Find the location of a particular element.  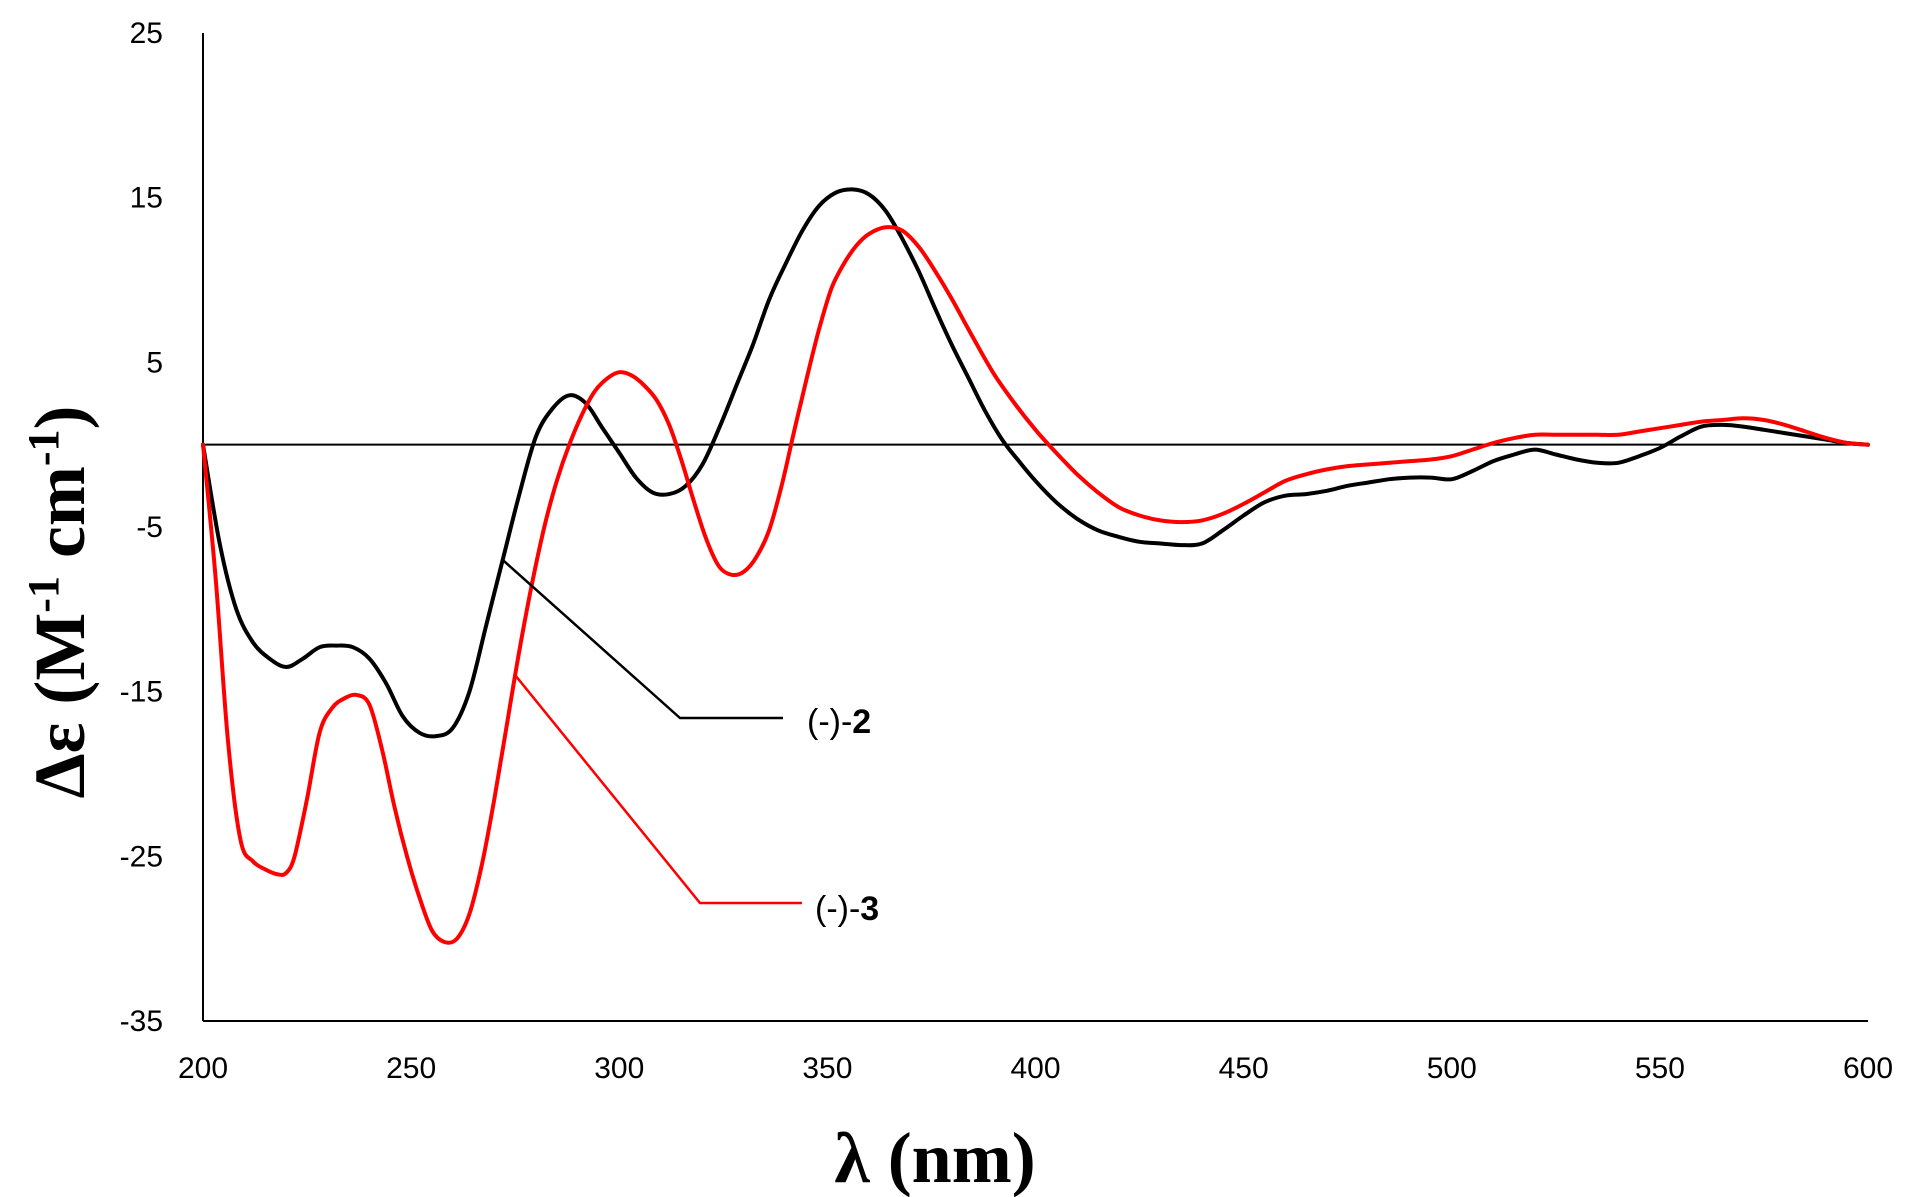

series-label-3-number: 3 is located at coordinates (869, 909).